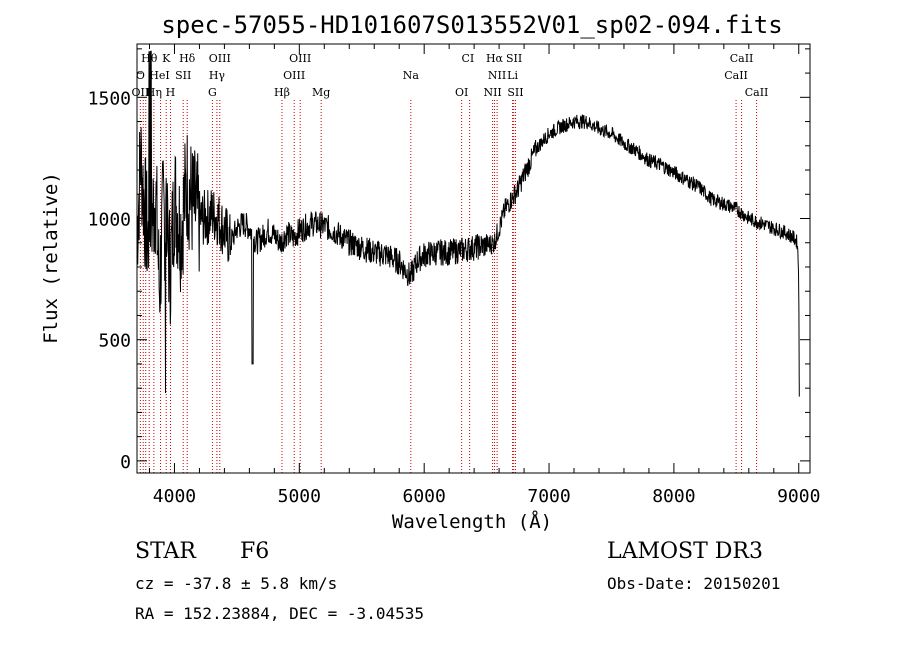  I want to click on line-label: Li, so click(512, 75).